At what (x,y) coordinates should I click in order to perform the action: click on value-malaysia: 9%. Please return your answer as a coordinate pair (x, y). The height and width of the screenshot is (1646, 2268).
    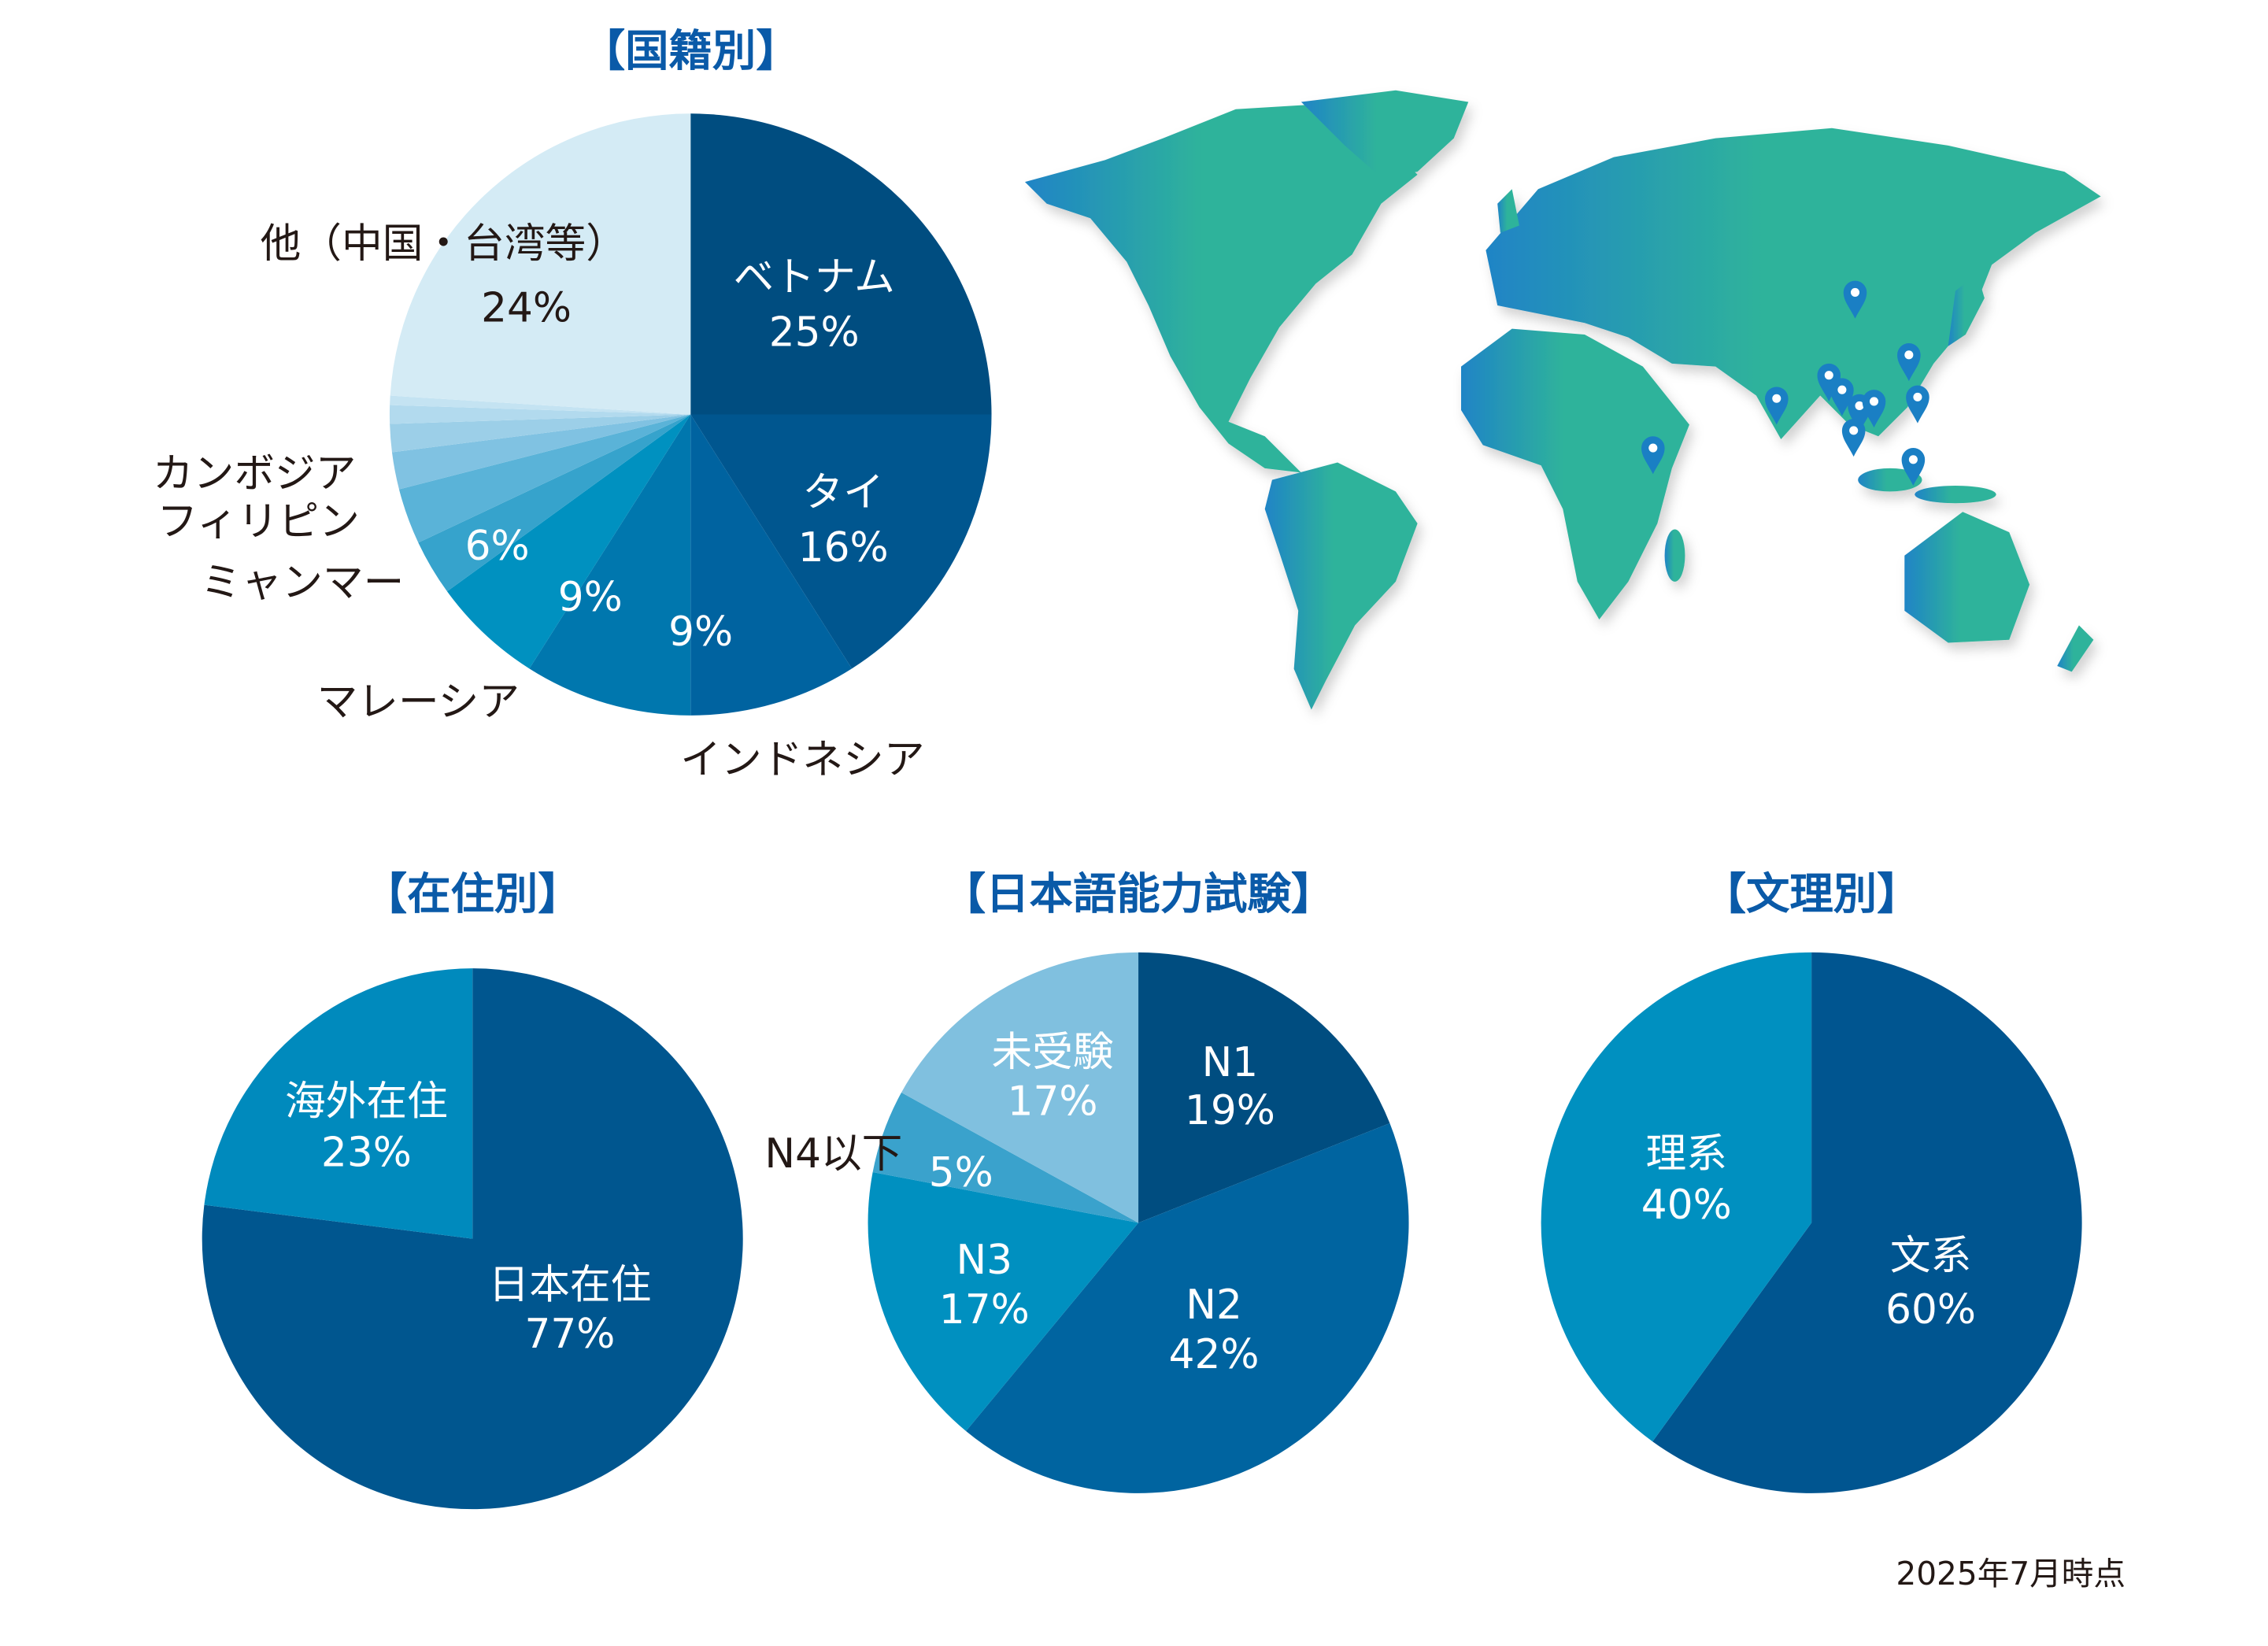
    Looking at the image, I should click on (590, 597).